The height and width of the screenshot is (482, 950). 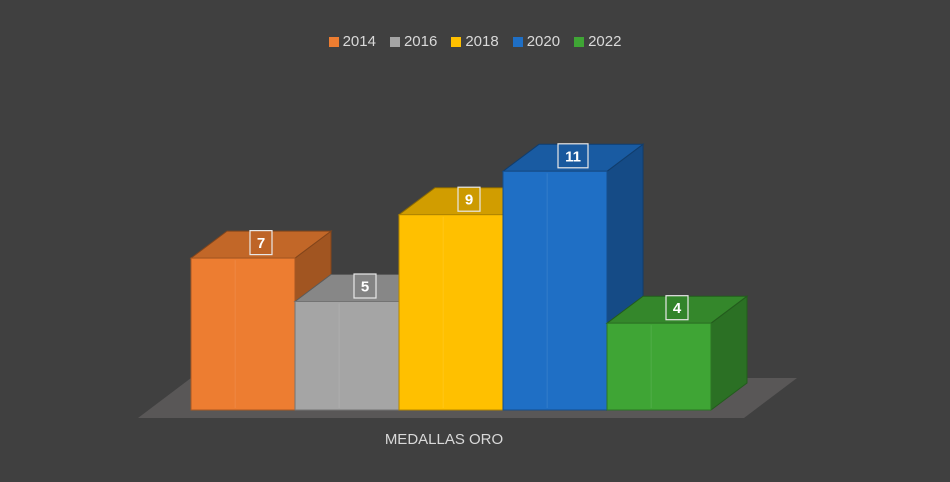 I want to click on chart-legend: 2014 2016 2018 2020 2022, so click(x=475, y=41).